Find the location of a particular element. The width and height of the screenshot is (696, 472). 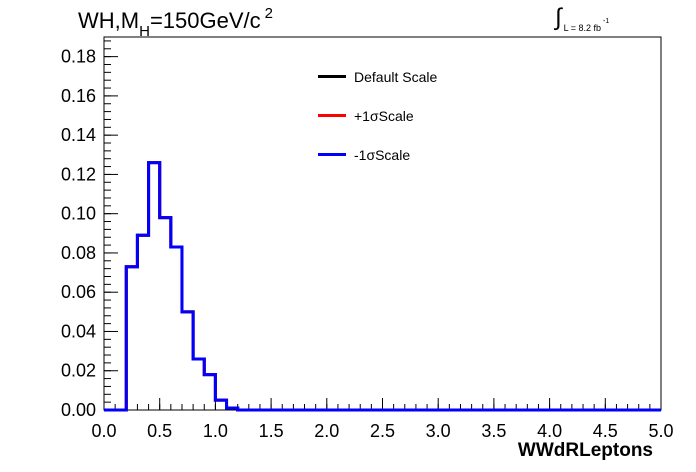

x-tick-label: 1.5 is located at coordinates (271, 431).